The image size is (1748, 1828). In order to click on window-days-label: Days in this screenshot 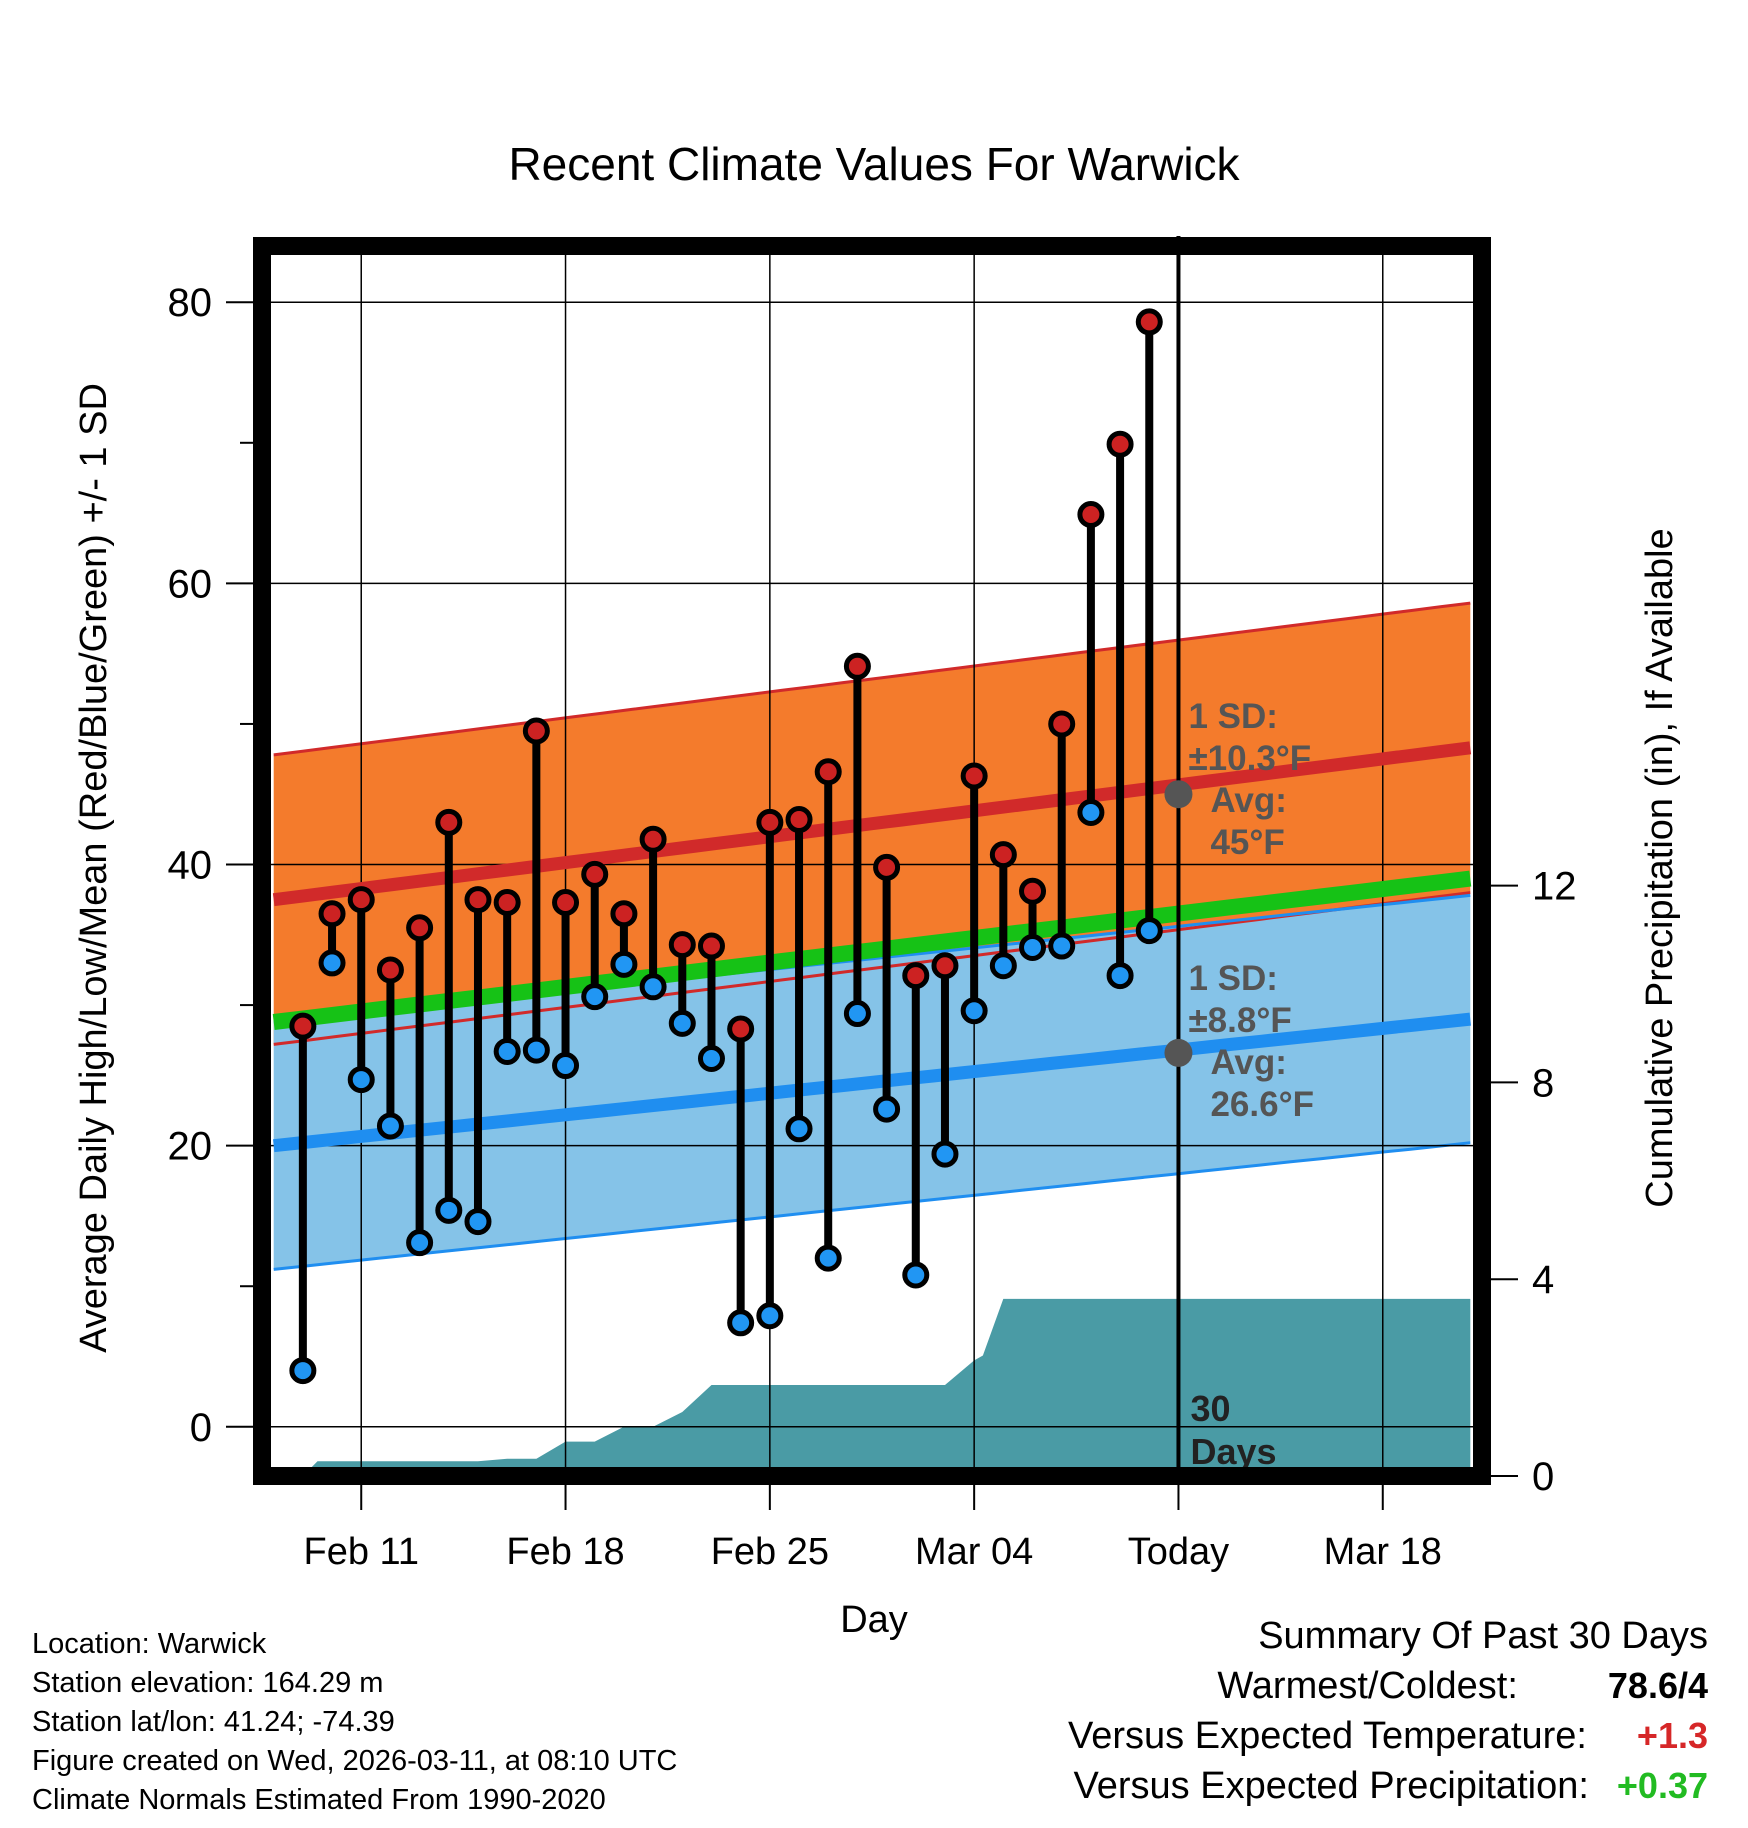, I will do `click(1233, 1451)`.